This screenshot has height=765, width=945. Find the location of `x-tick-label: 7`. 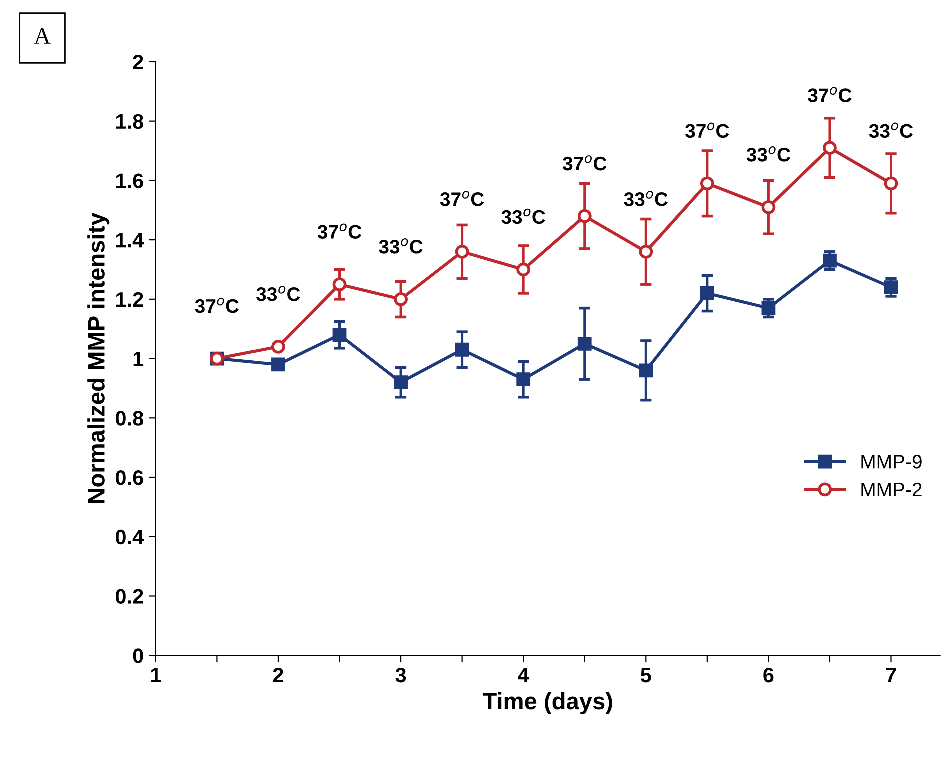

x-tick-label: 7 is located at coordinates (891, 675).